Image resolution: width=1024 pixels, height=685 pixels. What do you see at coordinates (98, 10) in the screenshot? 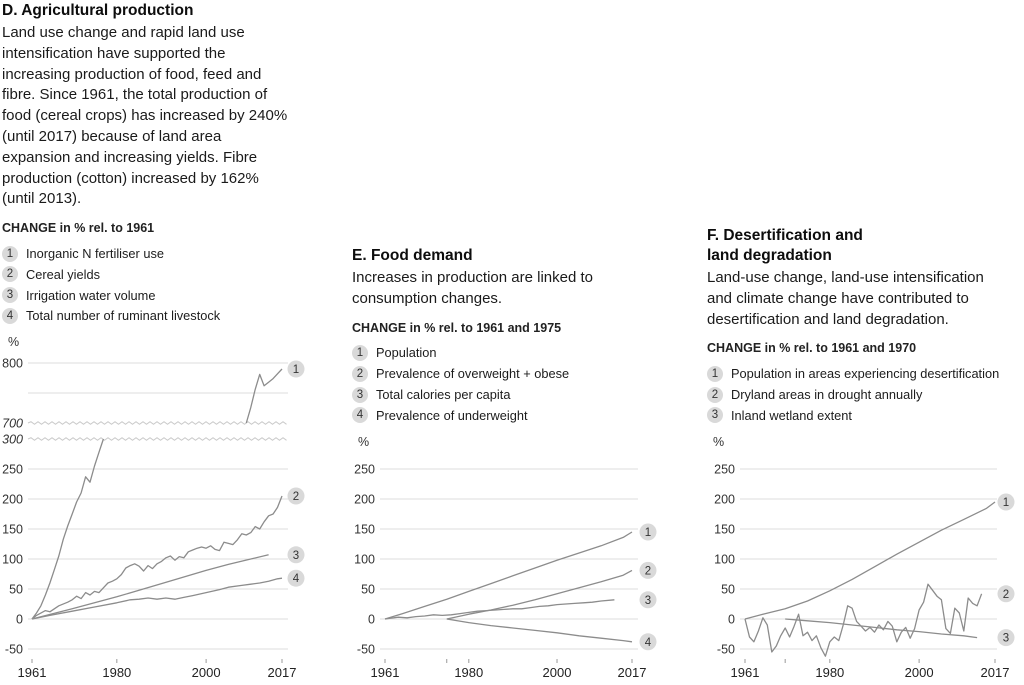
I see `panel-d-title: D. Agricultural production` at bounding box center [98, 10].